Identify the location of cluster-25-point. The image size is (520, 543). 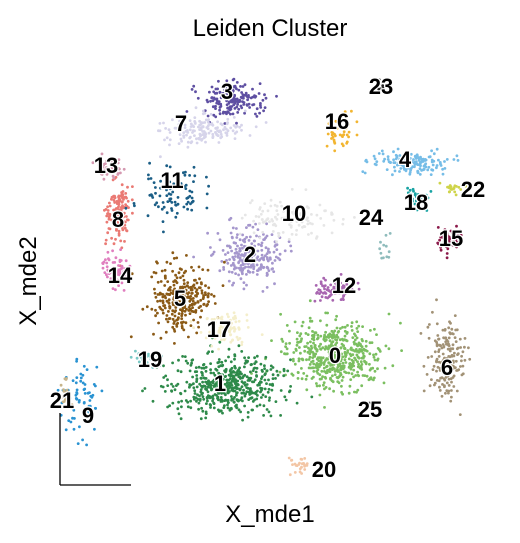
(369, 403).